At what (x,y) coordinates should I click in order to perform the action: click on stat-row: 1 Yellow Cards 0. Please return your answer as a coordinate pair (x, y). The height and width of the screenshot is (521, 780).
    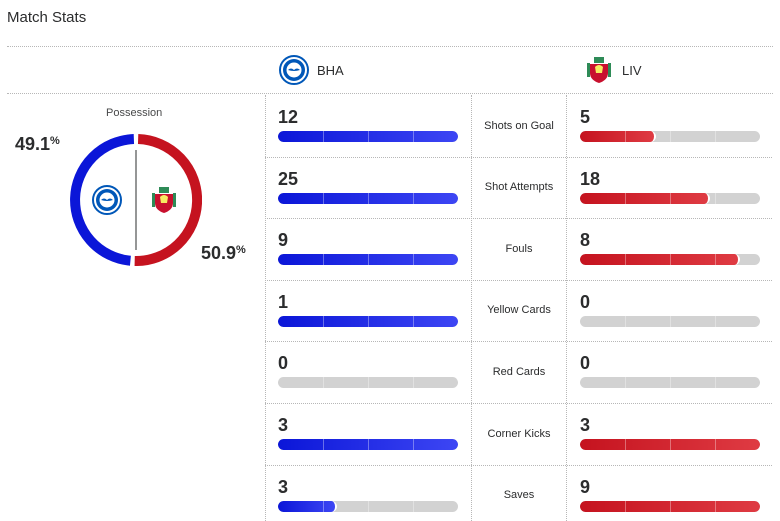
    Looking at the image, I should click on (518, 310).